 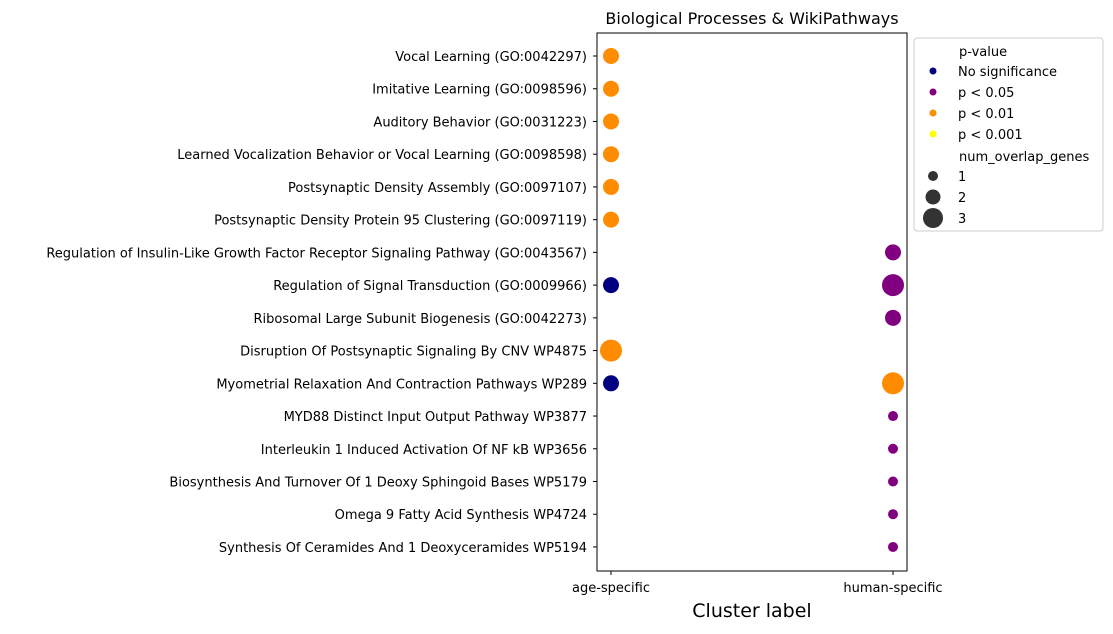 What do you see at coordinates (983, 52) in the screenshot?
I see `legend-hue-title: p-value` at bounding box center [983, 52].